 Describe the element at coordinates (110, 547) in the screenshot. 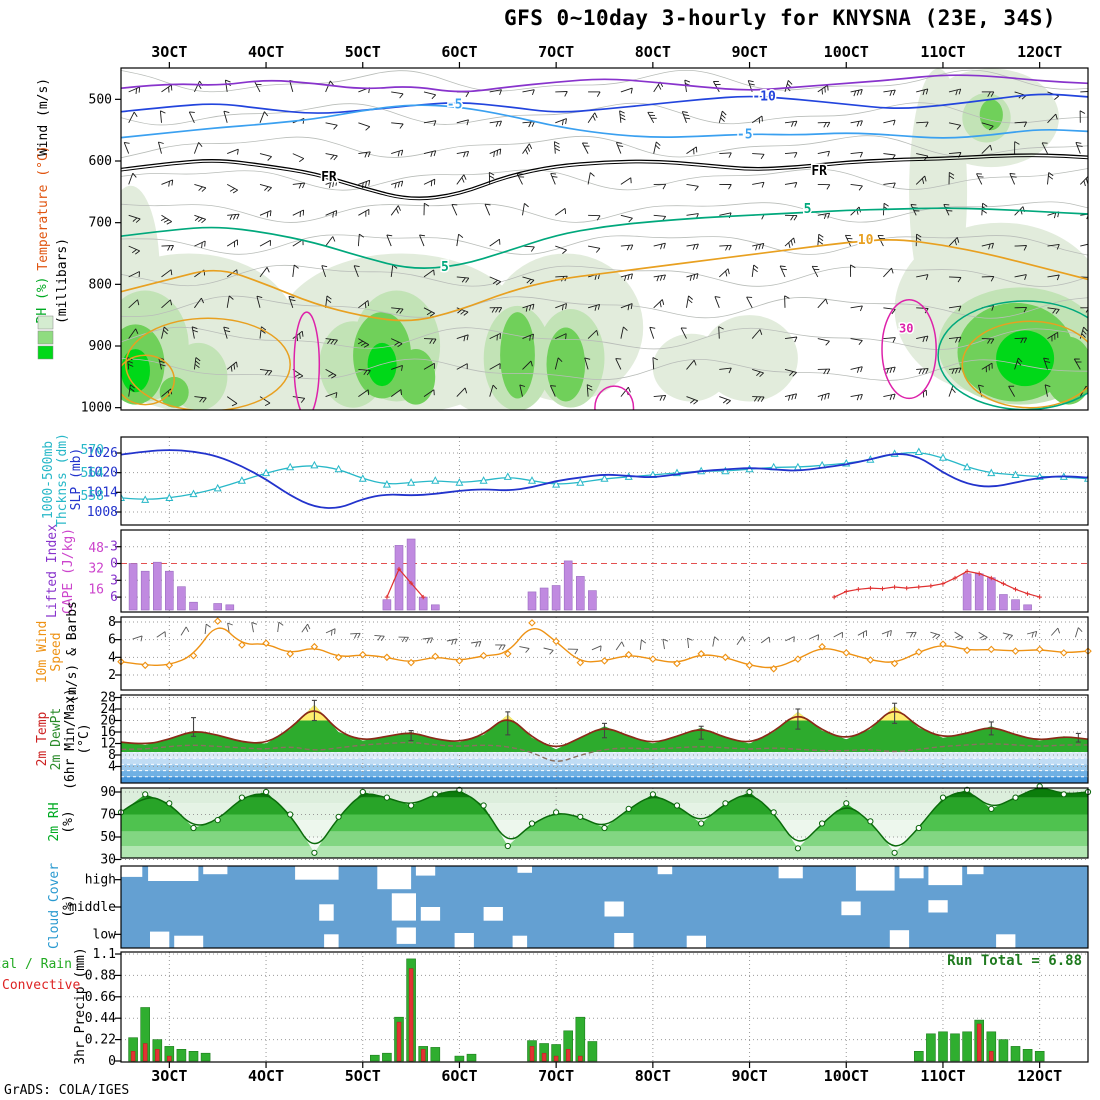

I see `svg-text: -3` at that location.